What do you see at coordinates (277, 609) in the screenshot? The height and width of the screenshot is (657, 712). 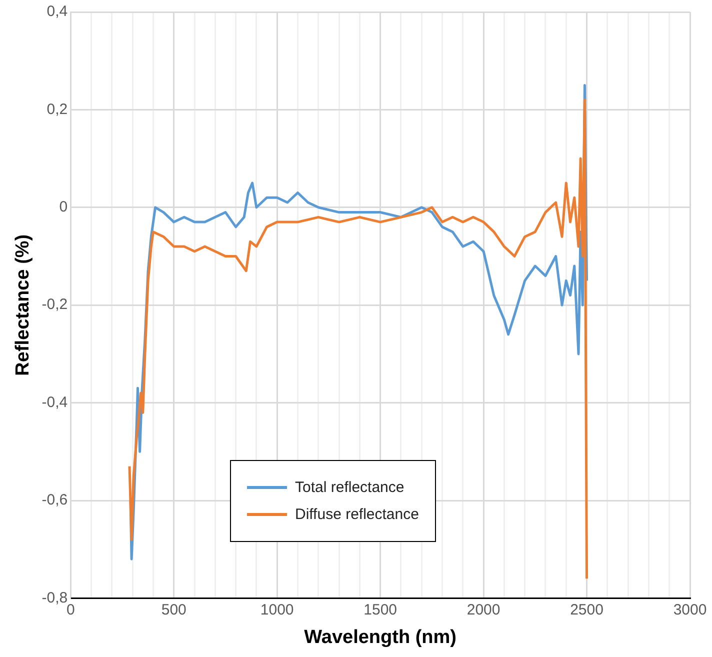 I see `x-tick-label: 1000` at bounding box center [277, 609].